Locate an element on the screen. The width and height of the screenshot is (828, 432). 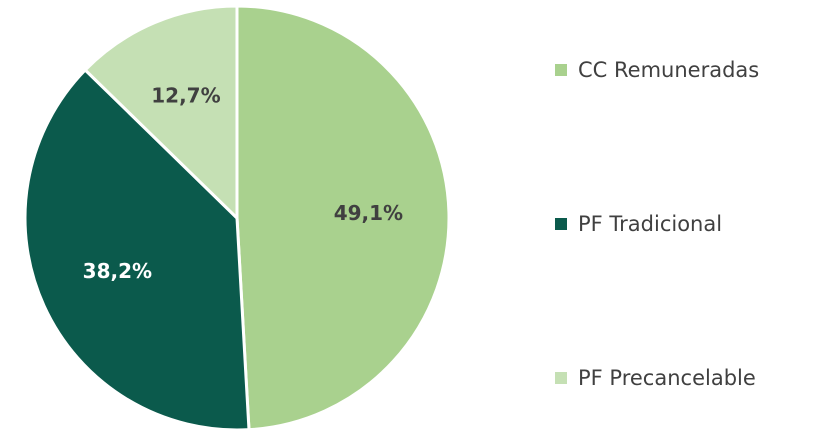
legend-label: PF Precancelable is located at coordinates (667, 378).